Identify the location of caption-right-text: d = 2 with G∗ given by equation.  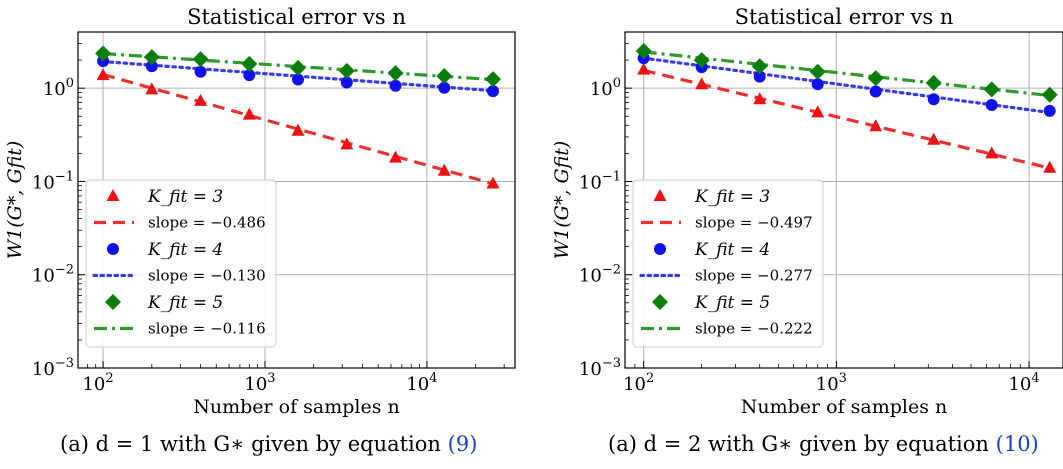
(816, 444).